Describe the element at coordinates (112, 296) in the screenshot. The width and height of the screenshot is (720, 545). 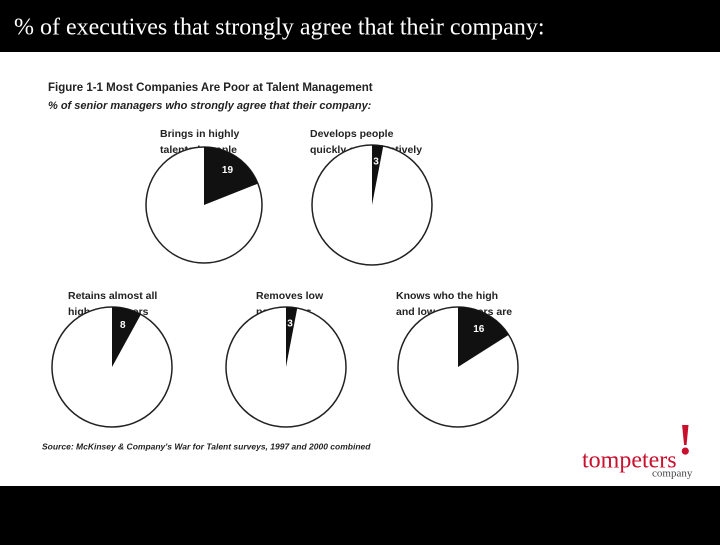
I see `pie-title: Retains almost all` at that location.